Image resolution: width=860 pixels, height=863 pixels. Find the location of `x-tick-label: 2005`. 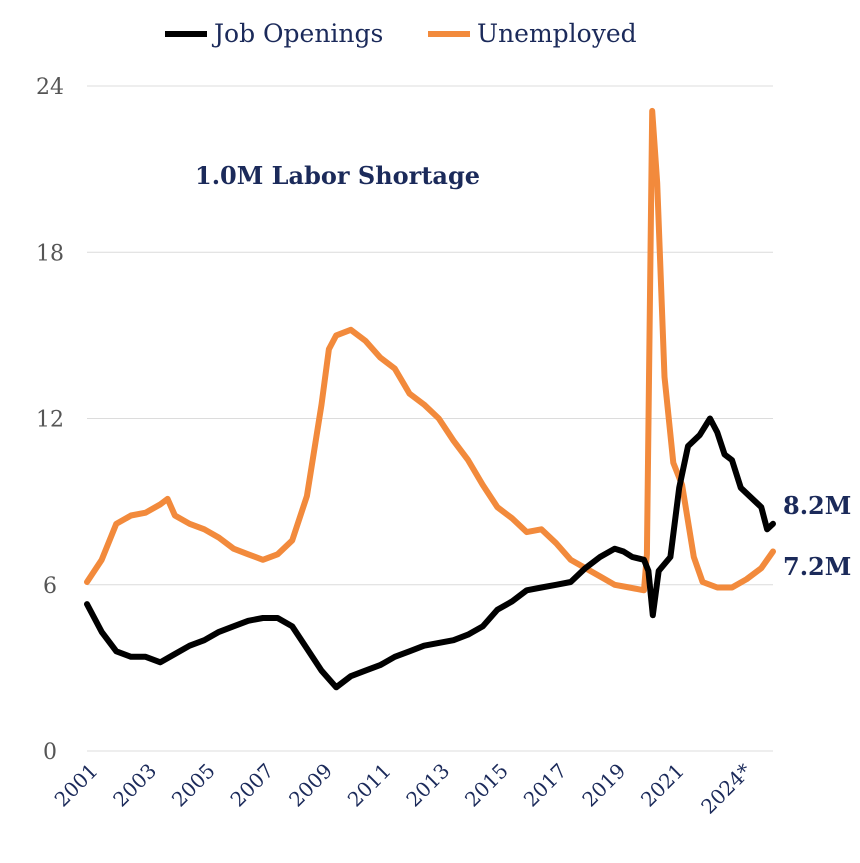

x-tick-label: 2005 is located at coordinates (193, 785).